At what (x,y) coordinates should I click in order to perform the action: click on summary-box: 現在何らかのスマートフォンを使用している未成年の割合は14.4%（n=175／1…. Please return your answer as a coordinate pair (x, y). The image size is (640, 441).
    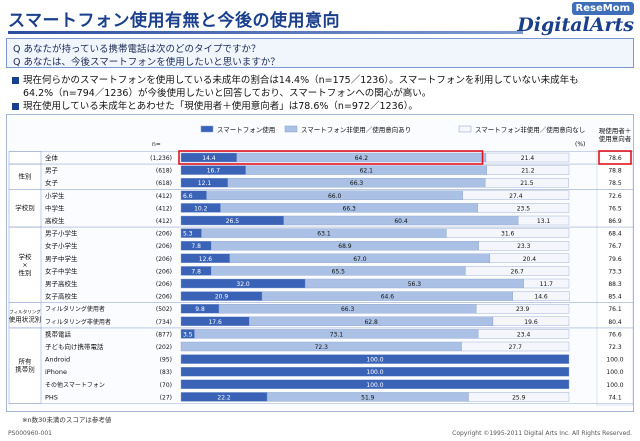
    Looking at the image, I should click on (320, 91).